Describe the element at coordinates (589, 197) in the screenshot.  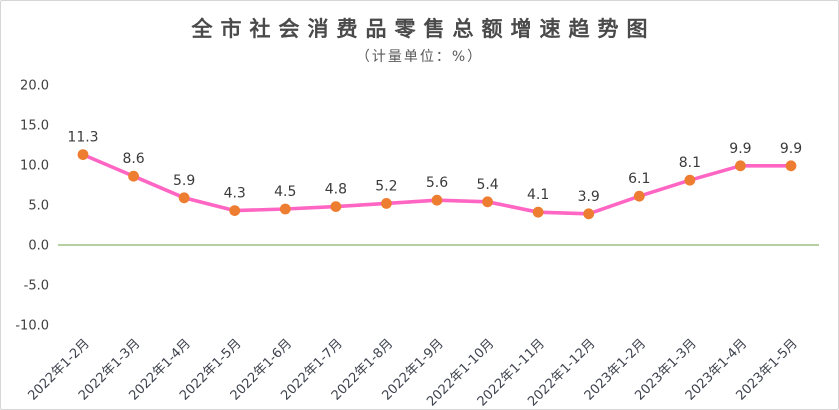
I see `data-label: 3.9` at that location.